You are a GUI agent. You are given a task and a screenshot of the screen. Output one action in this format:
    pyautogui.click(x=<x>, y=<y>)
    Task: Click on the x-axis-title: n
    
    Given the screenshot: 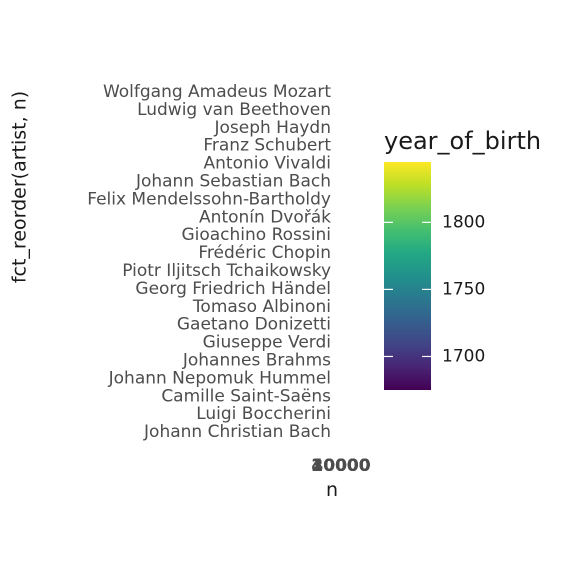 What is the action you would take?
    pyautogui.click(x=332, y=490)
    